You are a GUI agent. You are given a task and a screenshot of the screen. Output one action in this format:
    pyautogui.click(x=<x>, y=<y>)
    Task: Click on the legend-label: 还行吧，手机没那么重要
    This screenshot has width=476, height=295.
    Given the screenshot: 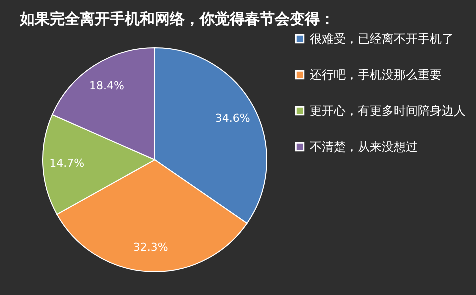 What is the action you would take?
    pyautogui.click(x=376, y=75)
    